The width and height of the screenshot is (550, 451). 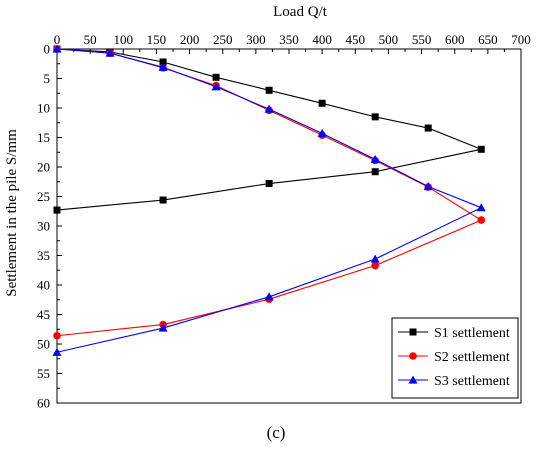 What do you see at coordinates (43, 226) in the screenshot?
I see `y-tick-label: 30` at bounding box center [43, 226].